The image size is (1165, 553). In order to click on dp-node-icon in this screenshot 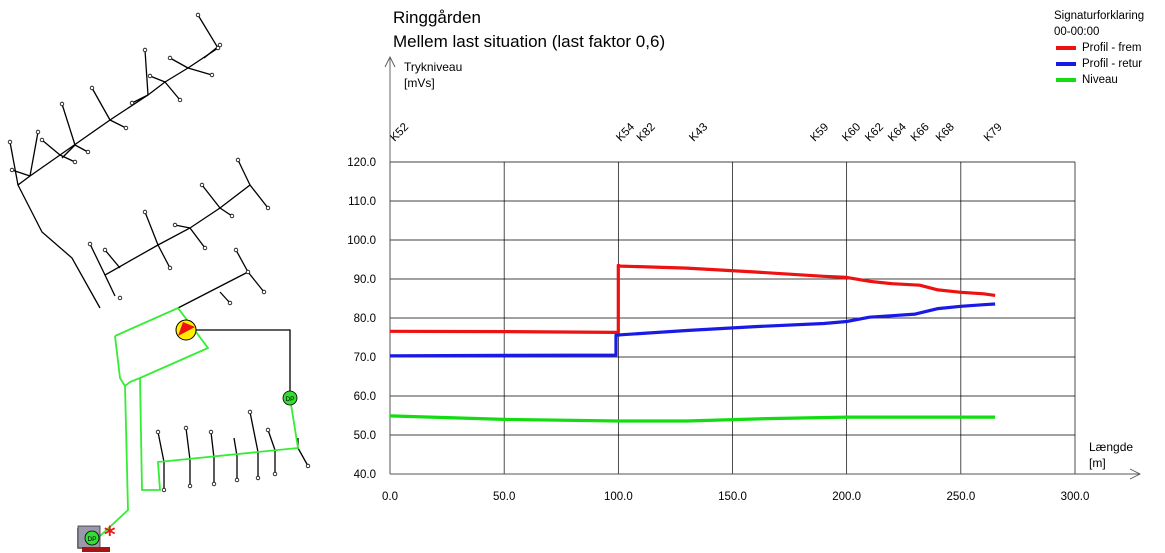, I will do `click(290, 398)`.